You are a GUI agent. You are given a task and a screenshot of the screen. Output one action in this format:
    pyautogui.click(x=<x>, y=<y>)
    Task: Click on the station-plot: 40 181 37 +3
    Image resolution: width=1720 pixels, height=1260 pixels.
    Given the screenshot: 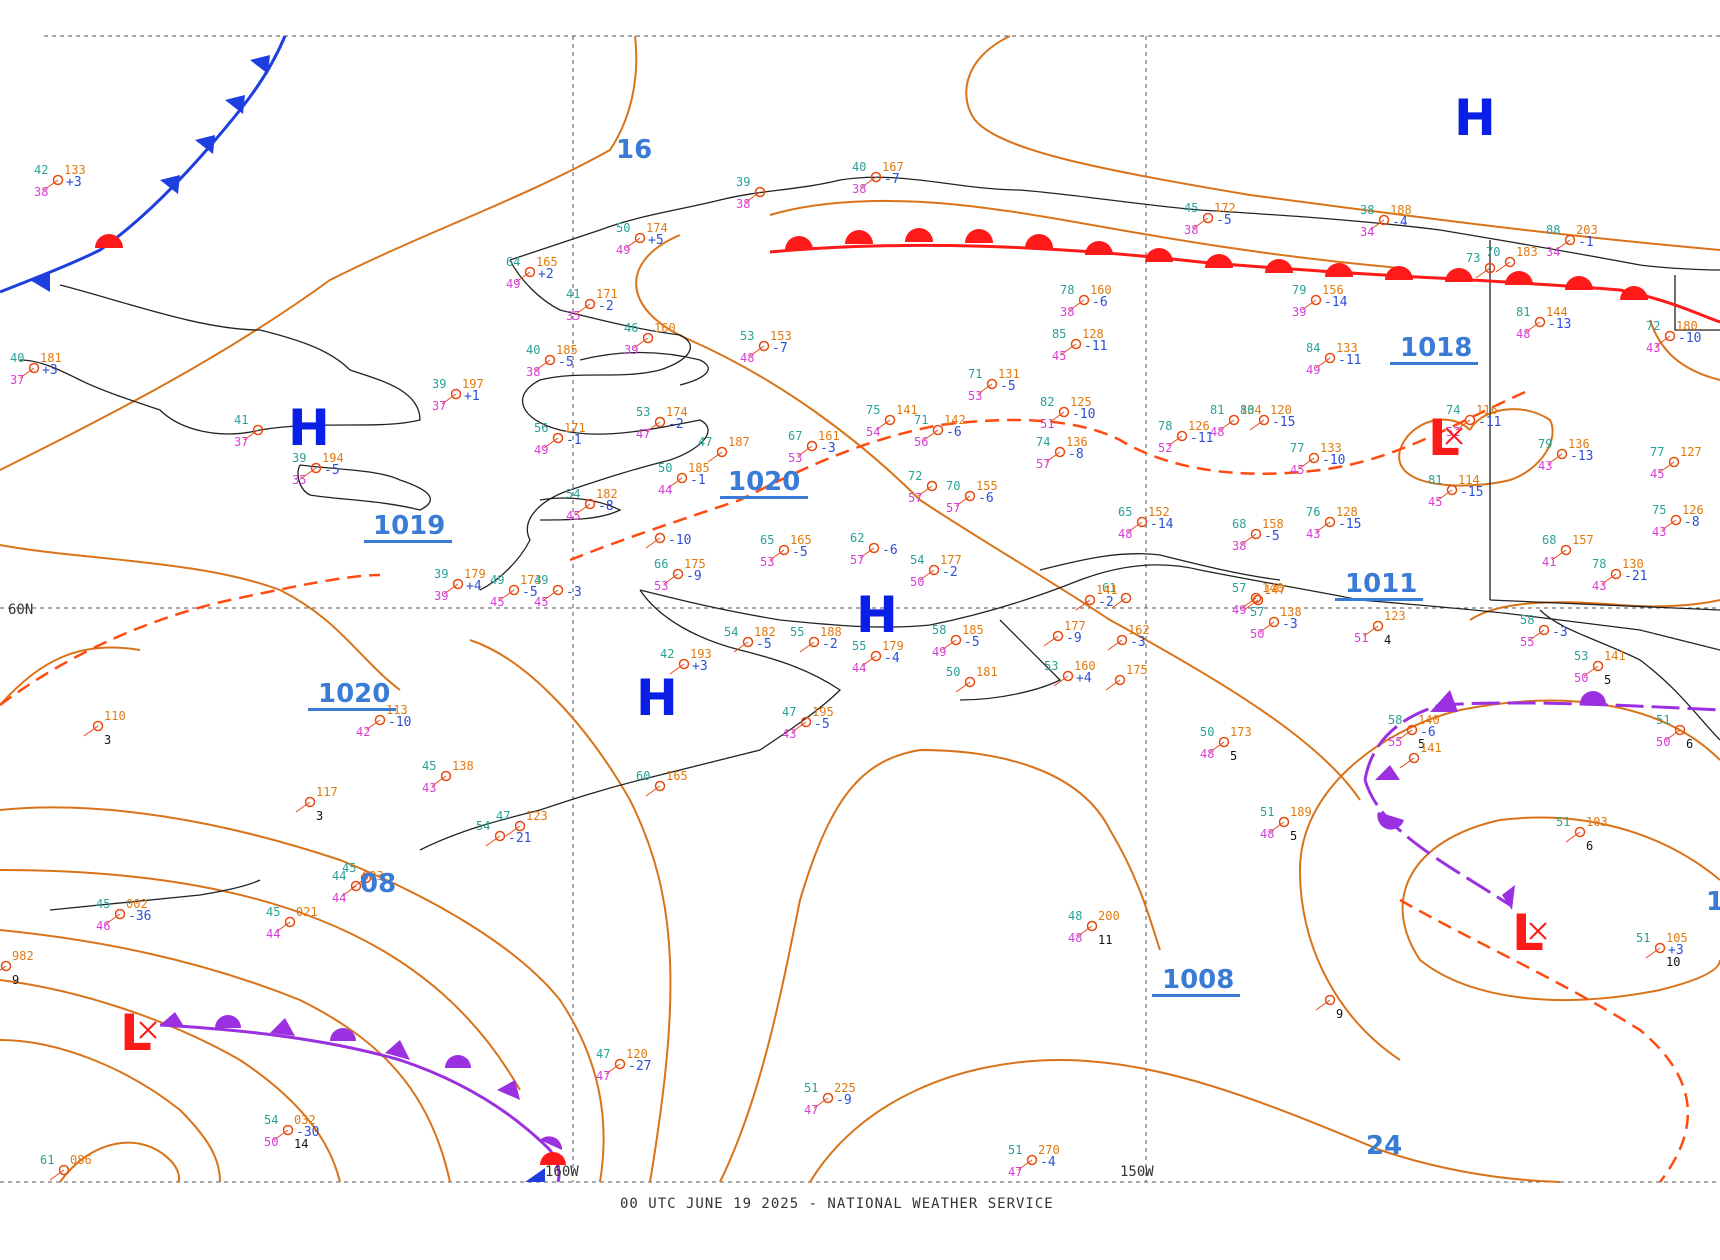 What is the action you would take?
    pyautogui.click(x=36, y=369)
    